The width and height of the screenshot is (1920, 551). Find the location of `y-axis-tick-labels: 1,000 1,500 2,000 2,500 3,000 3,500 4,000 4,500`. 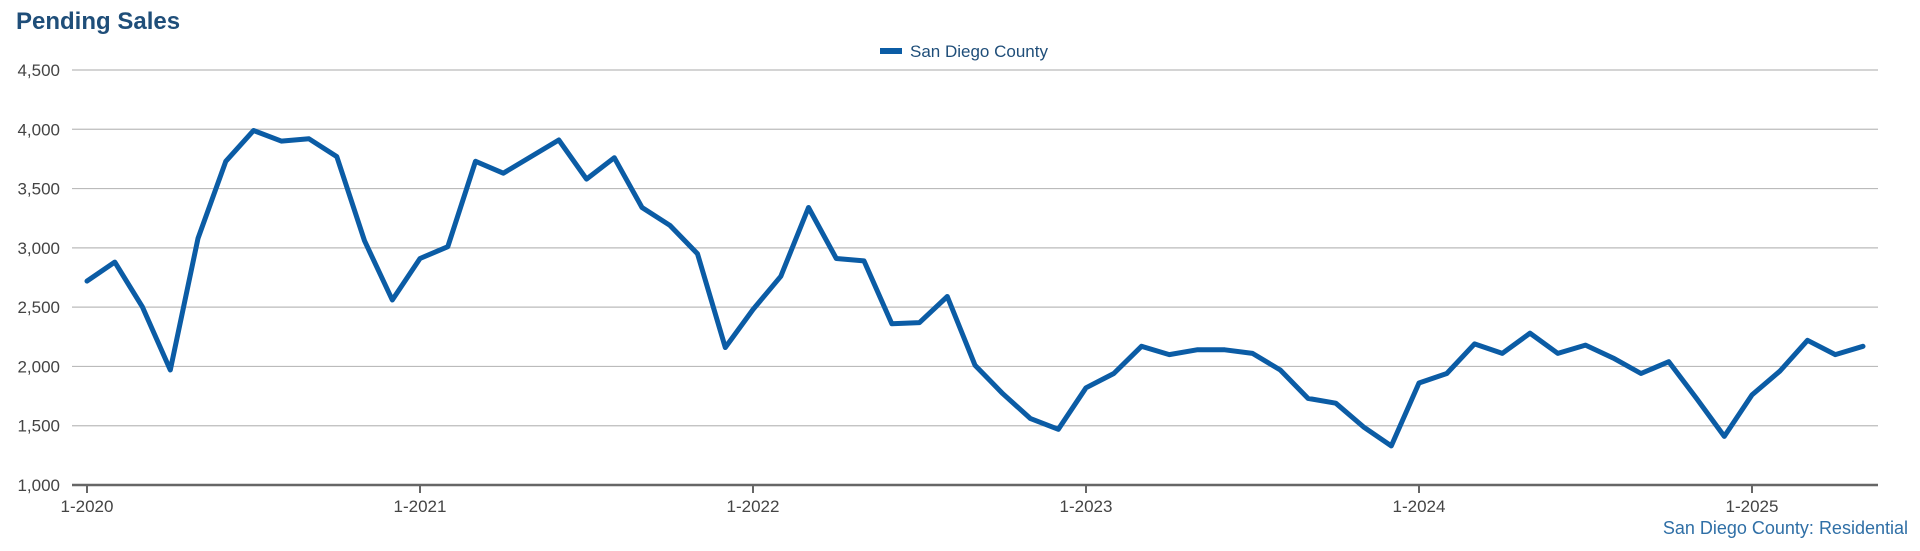

y-axis-tick-labels: 1,000 1,500 2,000 2,500 3,000 3,500 4,000 4,500 is located at coordinates (38, 278).